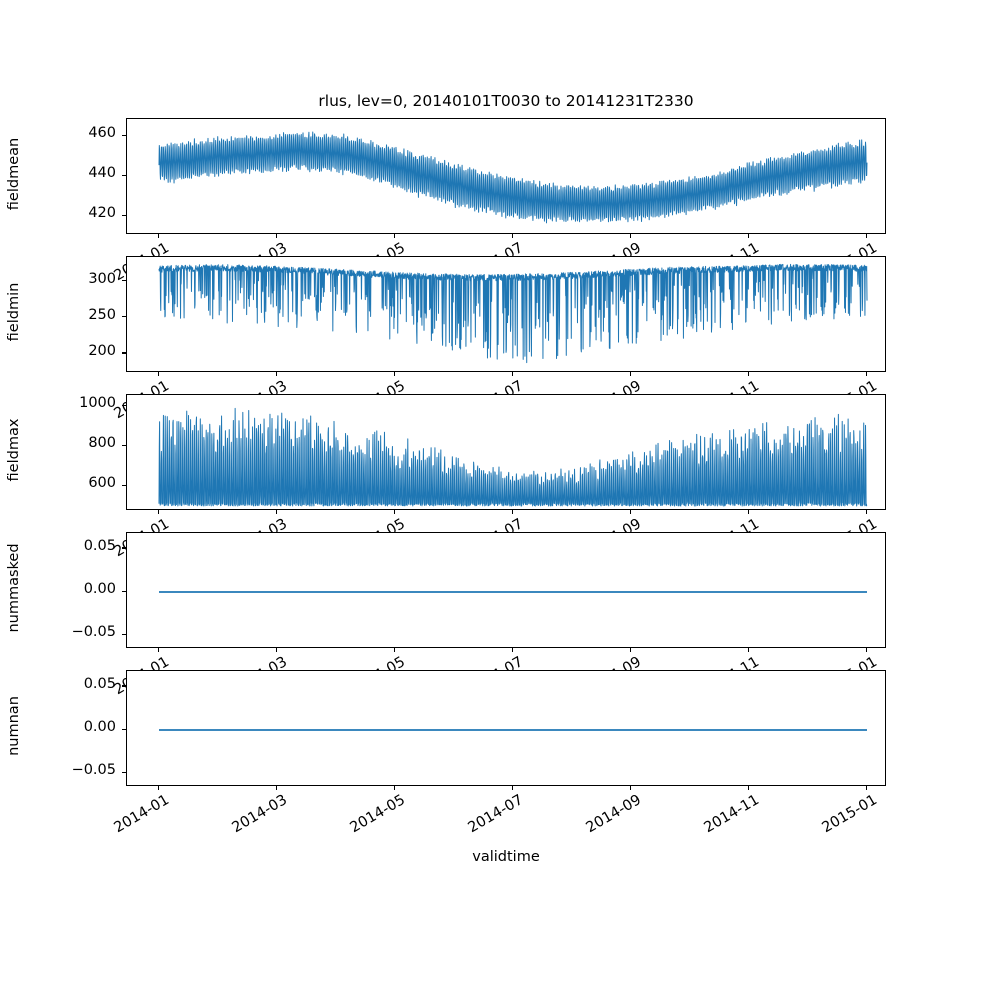 This screenshot has width=1000, height=1000. I want to click on x-tick-label: 2014-01, so click(141, 814).